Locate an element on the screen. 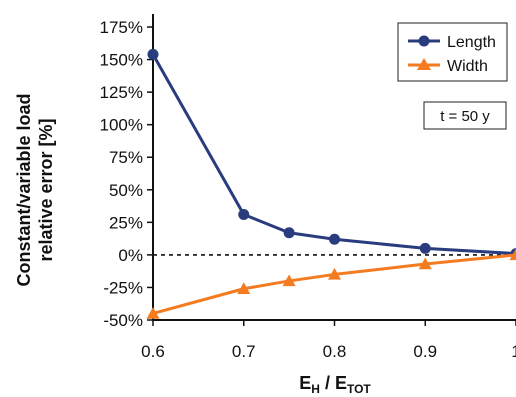 The height and width of the screenshot is (397, 516). legend-width-label: Width is located at coordinates (467, 66).